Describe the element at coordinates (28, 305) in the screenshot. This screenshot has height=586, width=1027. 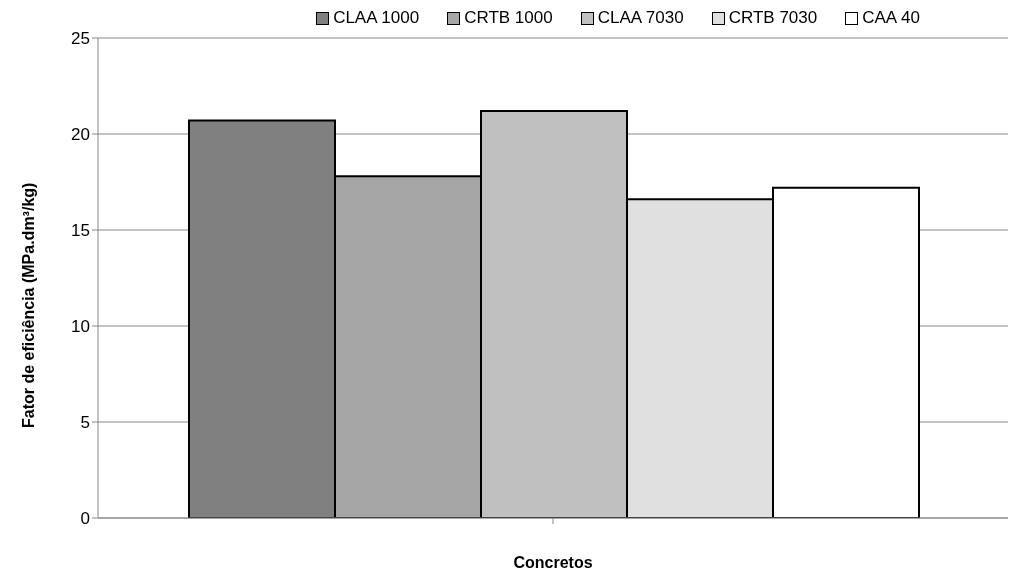
I see `y-axis-title: Fator de eficiência (MPa.dm³/kg)` at that location.